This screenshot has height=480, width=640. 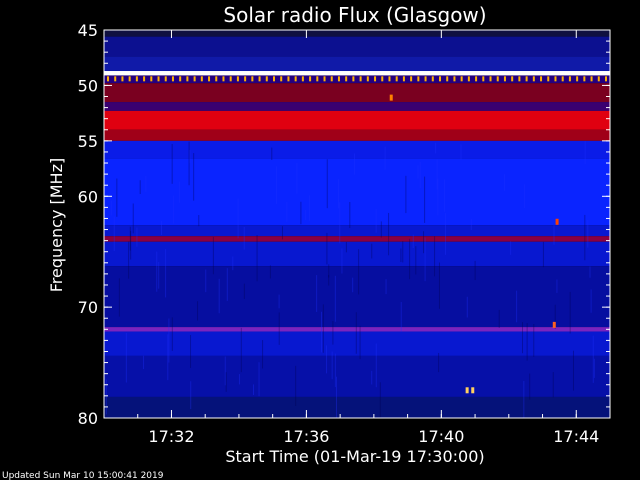 I want to click on x-tick-label: 17:44, so click(x=576, y=436).